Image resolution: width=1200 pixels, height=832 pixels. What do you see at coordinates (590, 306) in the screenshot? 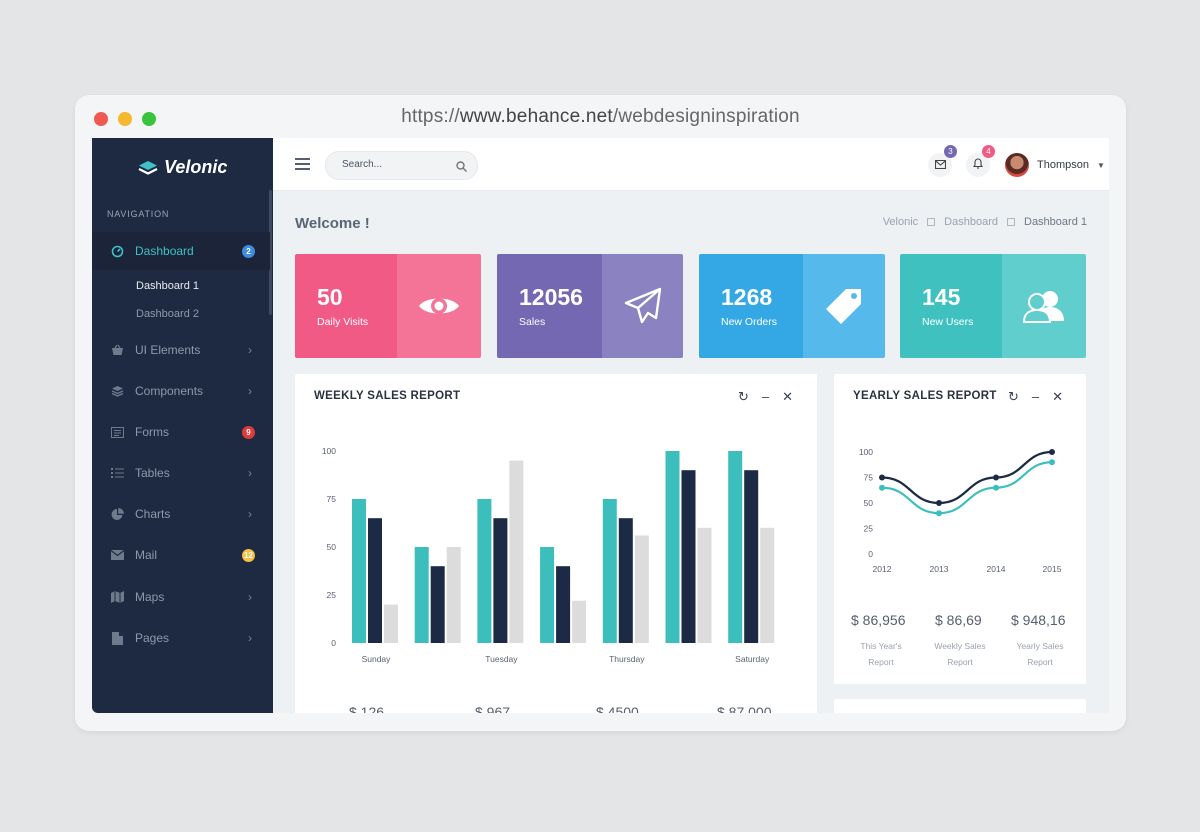
I see `stat-card-sales: 12056 Sales` at bounding box center [590, 306].